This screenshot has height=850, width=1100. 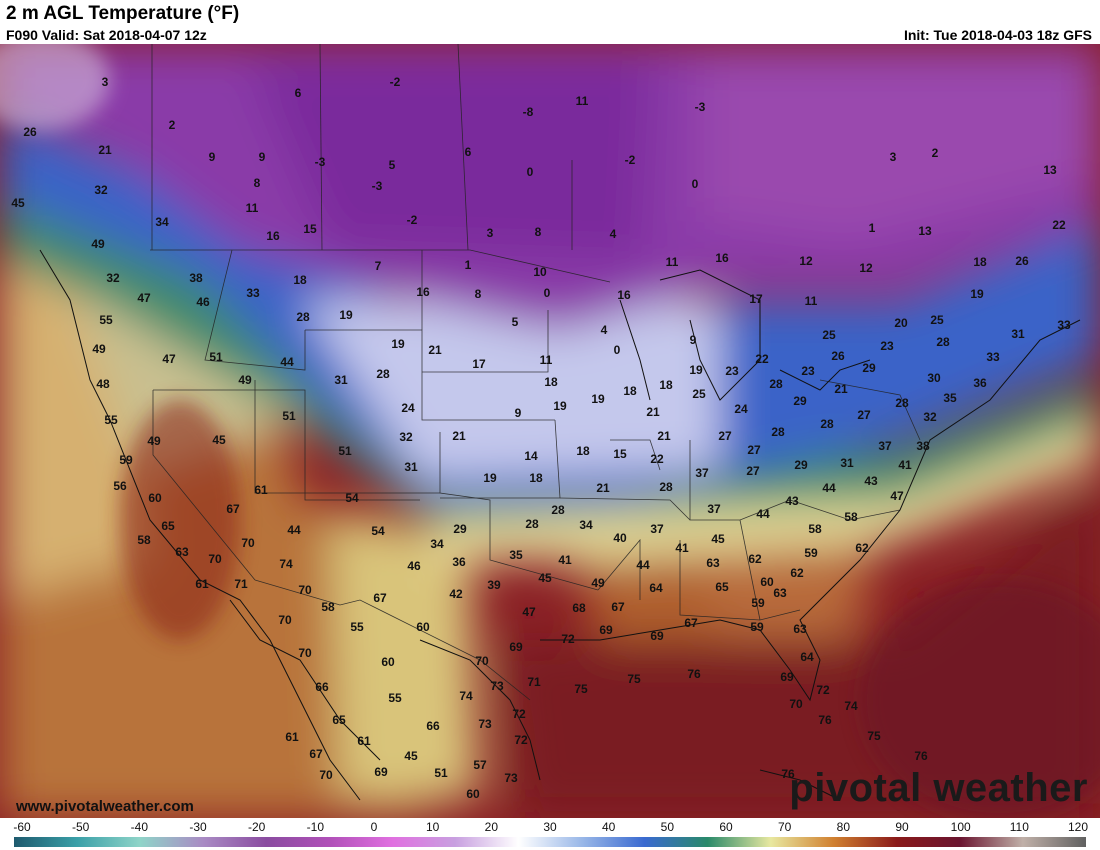 I want to click on temperature-value: 23, so click(x=808, y=371).